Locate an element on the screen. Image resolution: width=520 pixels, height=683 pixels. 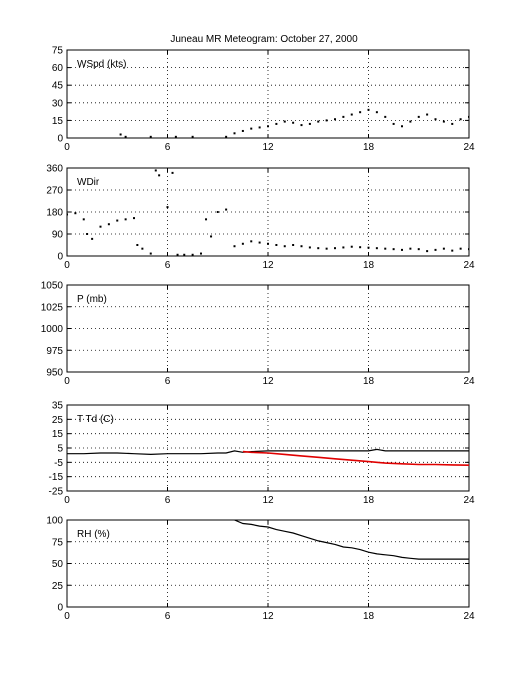
y-tick-label: 950 is located at coordinates (54, 373).